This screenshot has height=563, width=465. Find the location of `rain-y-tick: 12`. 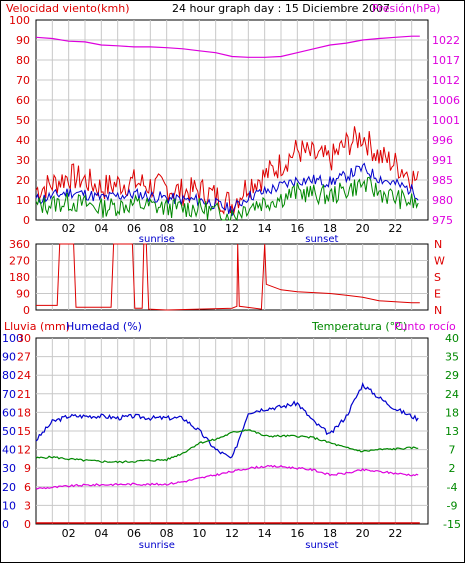

rain-y-tick: 12 is located at coordinates (24, 450).